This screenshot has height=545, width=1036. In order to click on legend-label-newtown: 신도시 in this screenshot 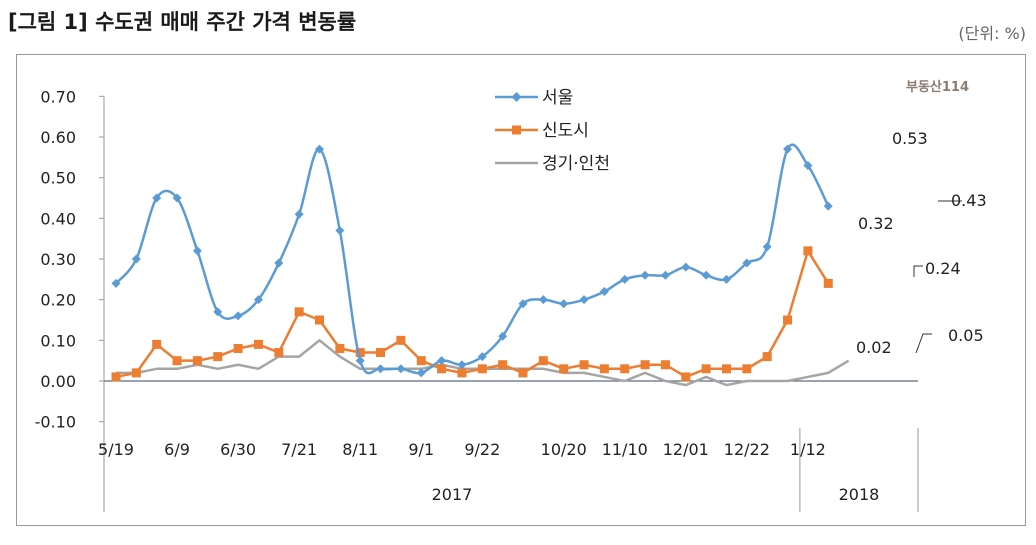, I will do `click(565, 131)`.